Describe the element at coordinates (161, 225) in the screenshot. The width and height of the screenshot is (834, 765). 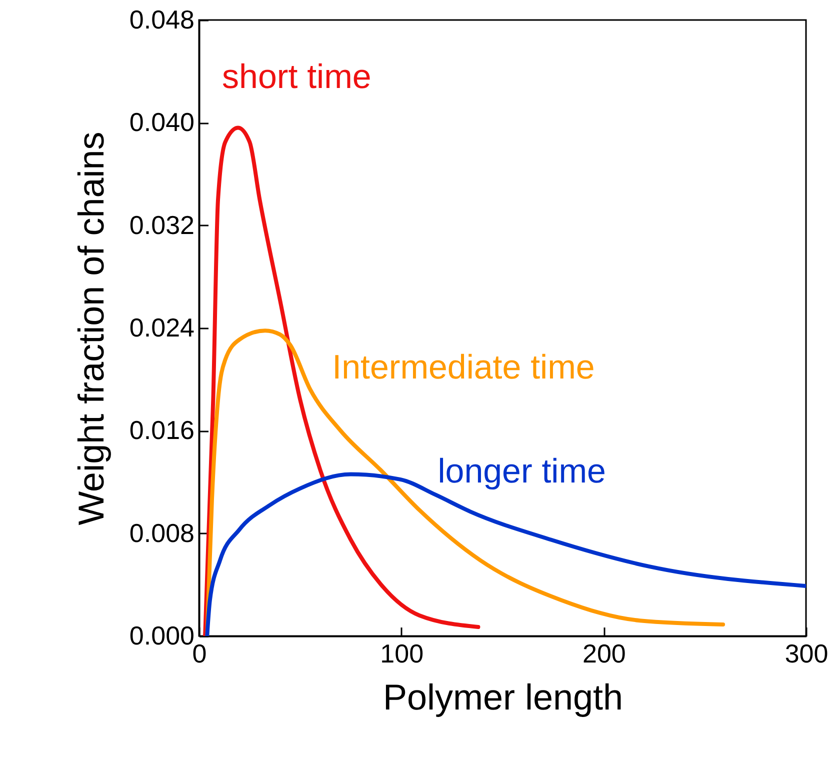
I see `y-tick-label: 0.032` at that location.